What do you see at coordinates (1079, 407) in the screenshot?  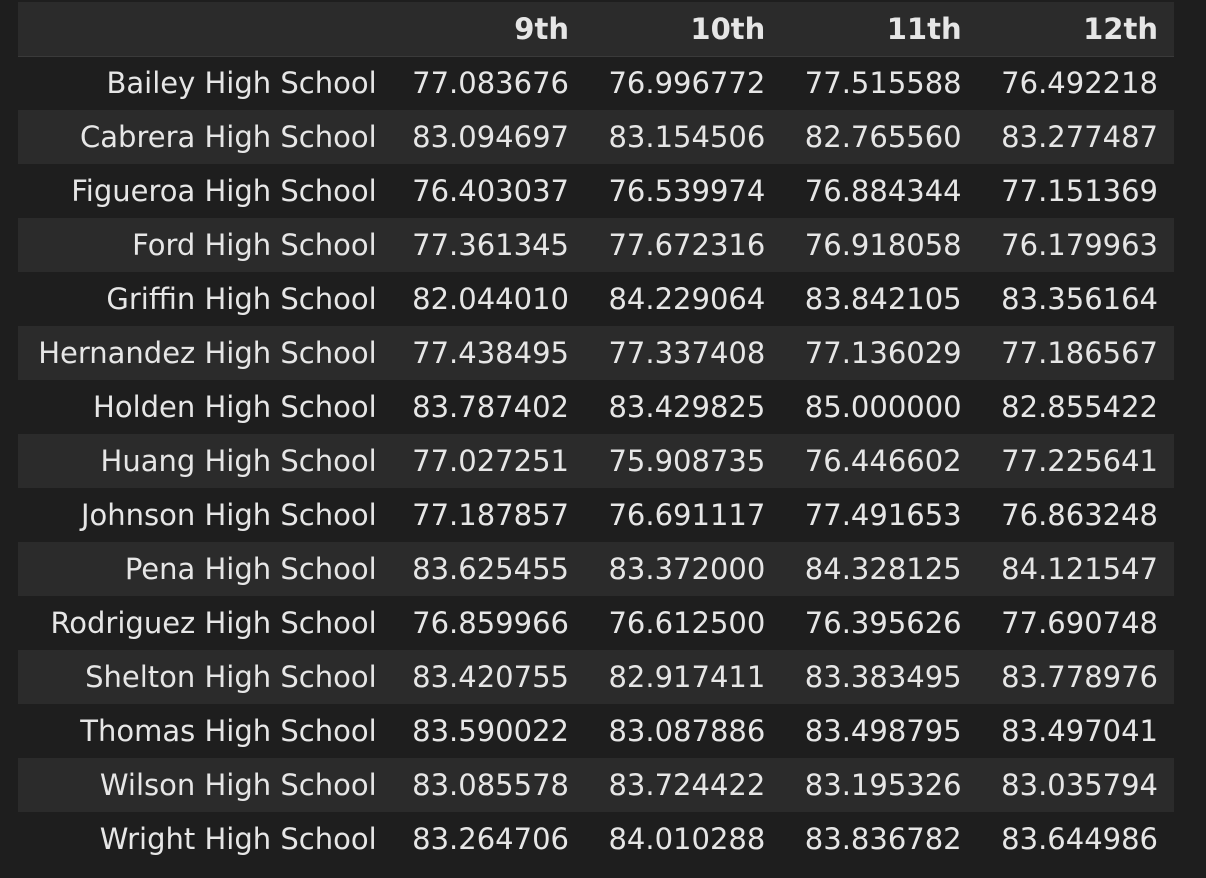 I see `cell-12th: 82.855422` at bounding box center [1079, 407].